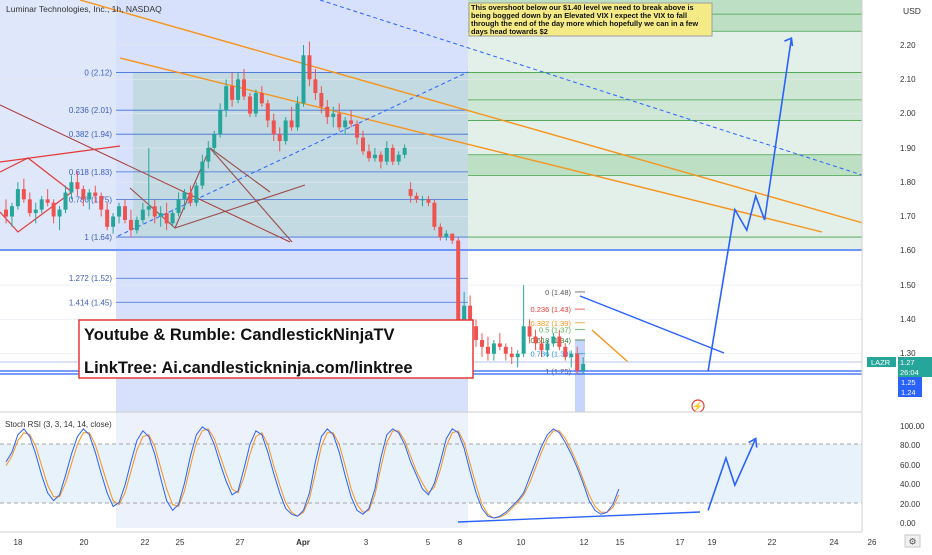 The width and height of the screenshot is (932, 555). What do you see at coordinates (428, 542) in the screenshot?
I see `time-tick: 5` at bounding box center [428, 542].